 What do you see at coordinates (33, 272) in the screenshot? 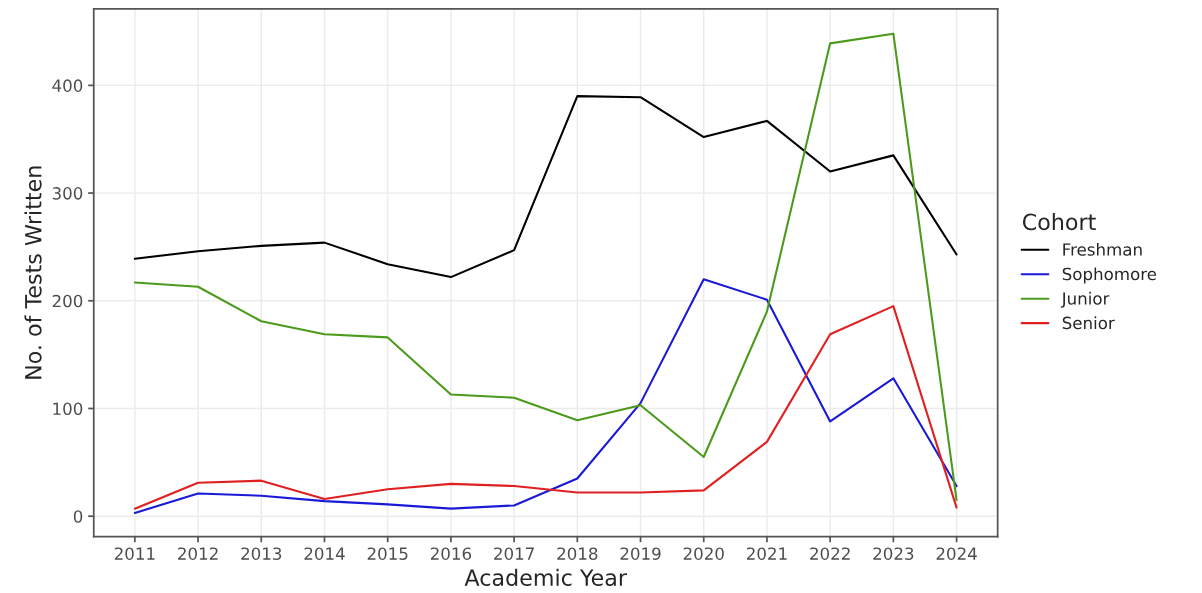
I see `y-axis-title: No. of Tests Written` at bounding box center [33, 272].